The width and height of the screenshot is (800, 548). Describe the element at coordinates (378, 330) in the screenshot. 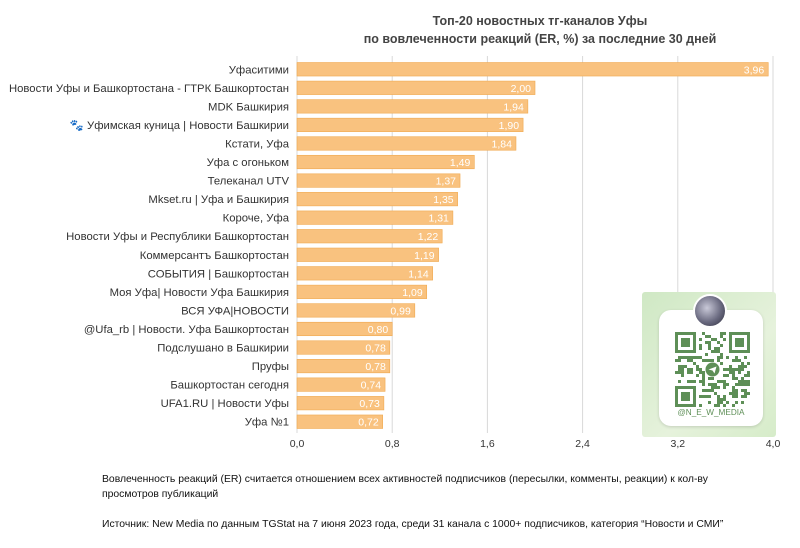

I see `data-label: 0,80` at that location.